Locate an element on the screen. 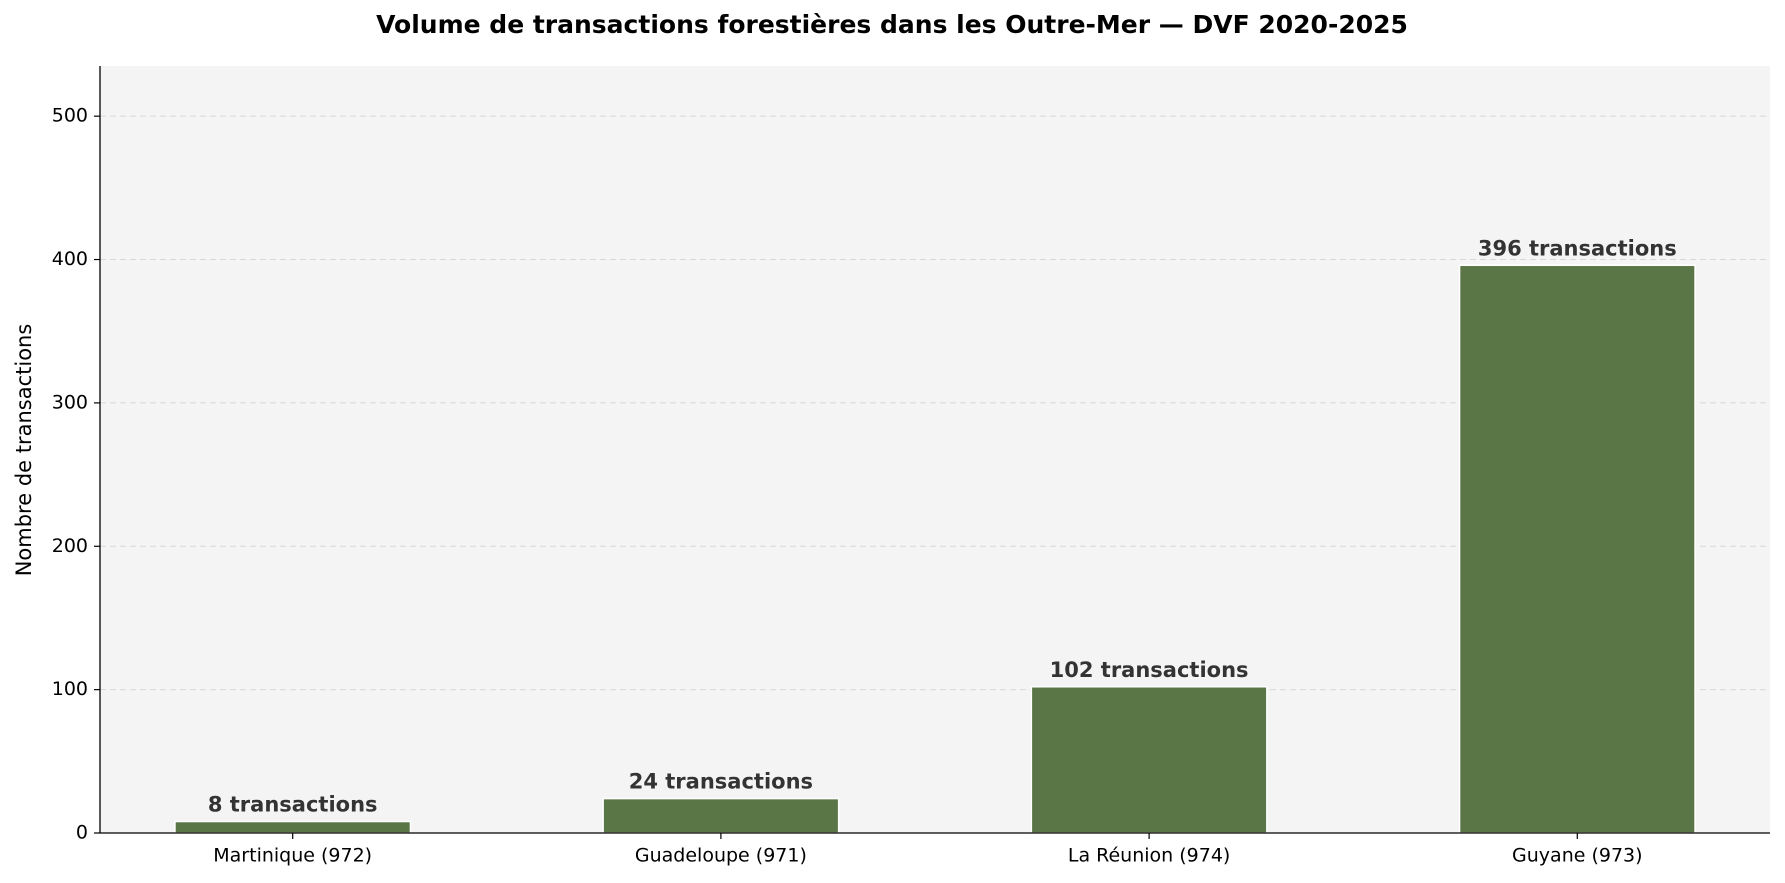 This screenshot has width=1785, height=883. y-tick-label: 300 is located at coordinates (70, 402).